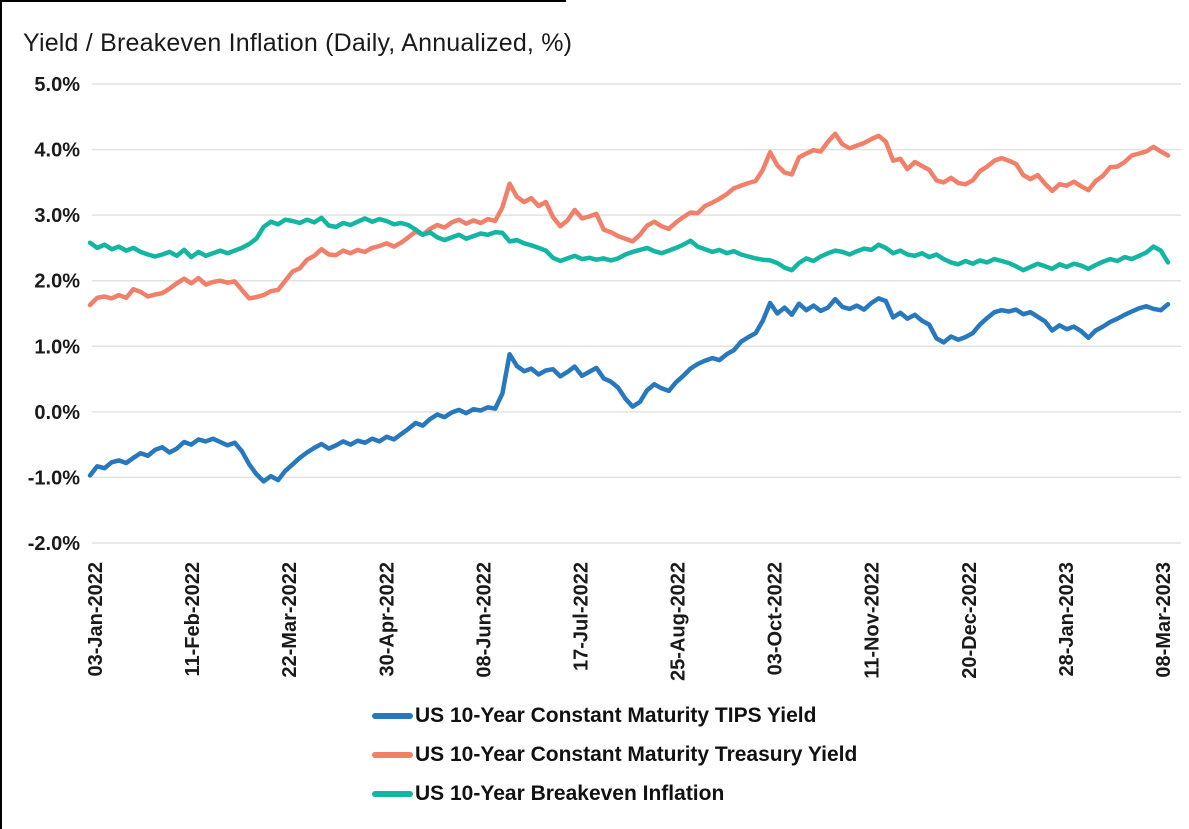 The height and width of the screenshot is (829, 1189). What do you see at coordinates (484, 620) in the screenshot?
I see `x-axis-tick-label: 08-Jun-2022` at bounding box center [484, 620].